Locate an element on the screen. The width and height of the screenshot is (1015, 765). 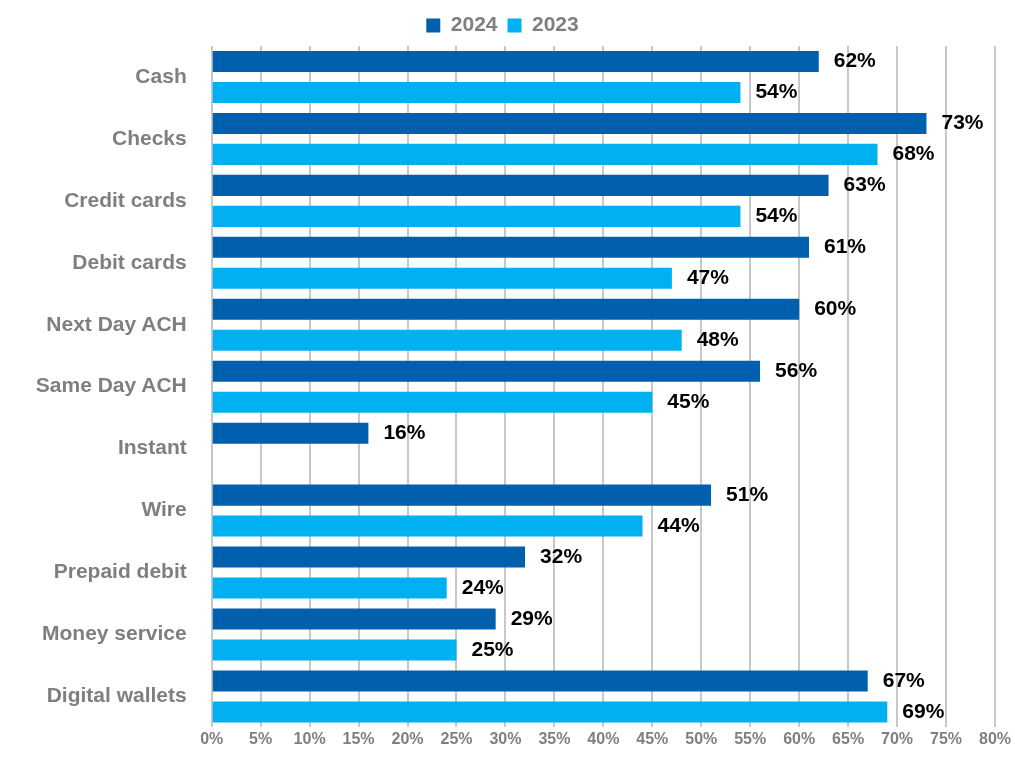
legend-label: 2024 is located at coordinates (474, 24).